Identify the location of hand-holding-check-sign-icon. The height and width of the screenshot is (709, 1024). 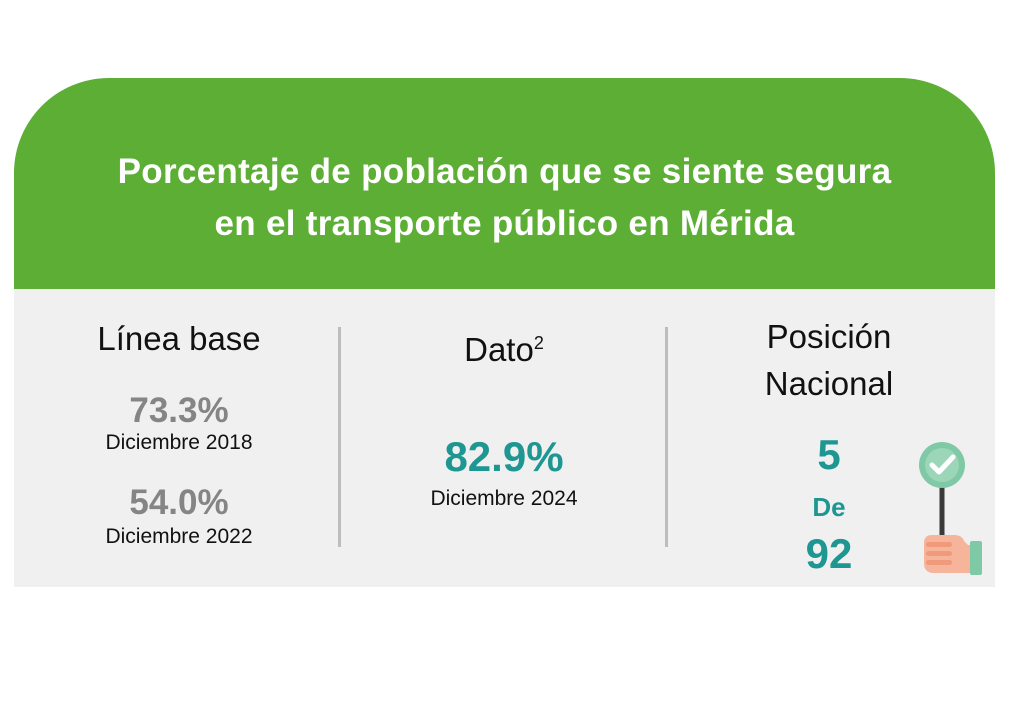
(950, 508).